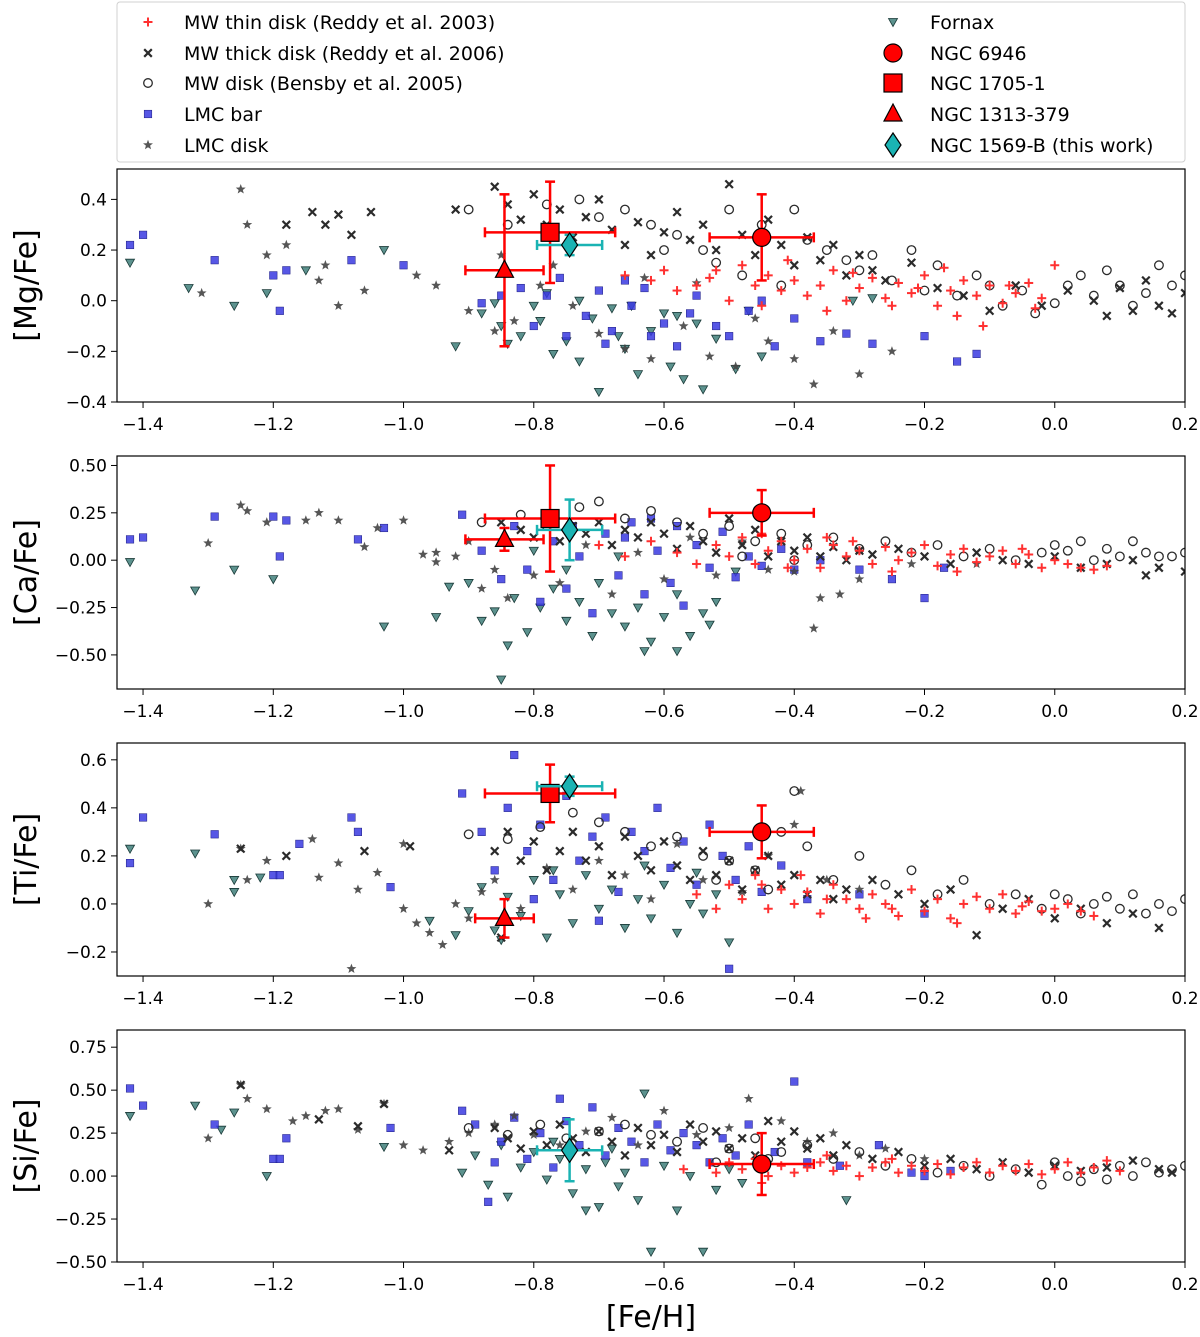 This screenshot has height=1337, width=1200. I want to click on y-tick-label: −0.50, so click(81, 656).